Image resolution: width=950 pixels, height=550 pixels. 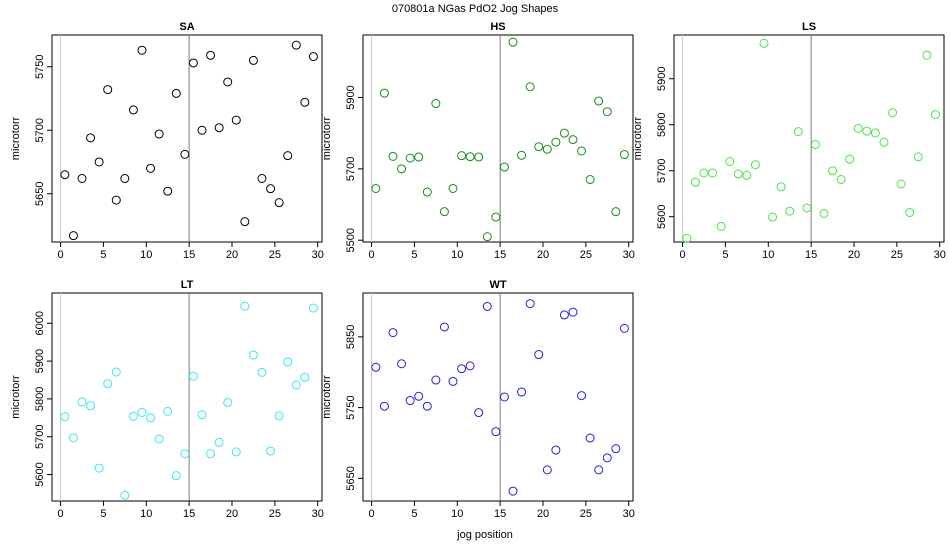 What do you see at coordinates (40, 67) in the screenshot?
I see `sa-y-tick-label: 5750` at bounding box center [40, 67].